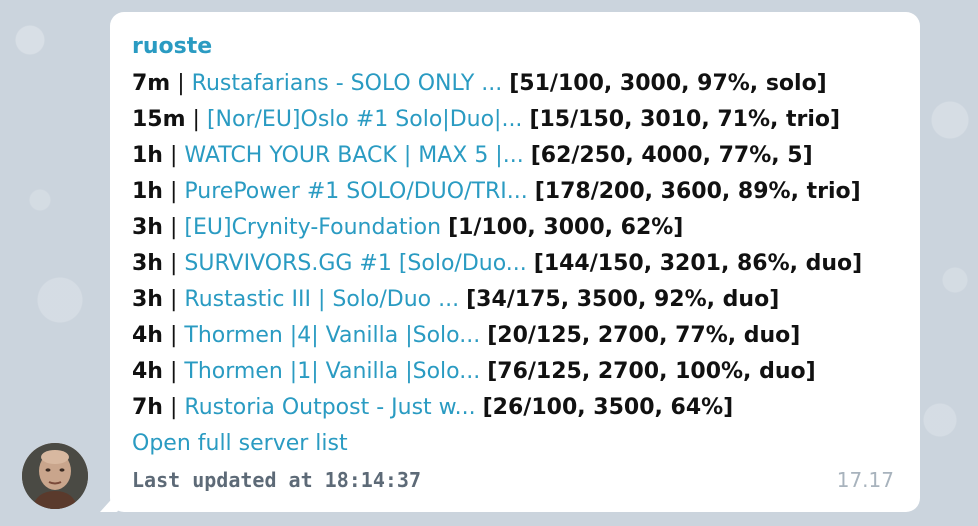  I want to click on server-stats: [144/150, 3201, 86%, duo], so click(698, 263).